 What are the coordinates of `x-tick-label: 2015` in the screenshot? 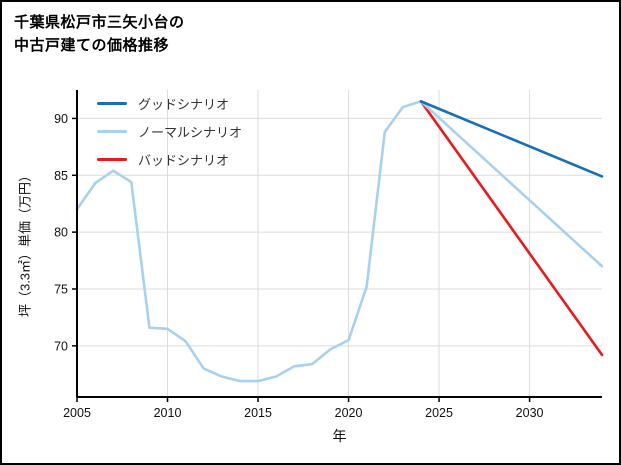 It's located at (258, 413).